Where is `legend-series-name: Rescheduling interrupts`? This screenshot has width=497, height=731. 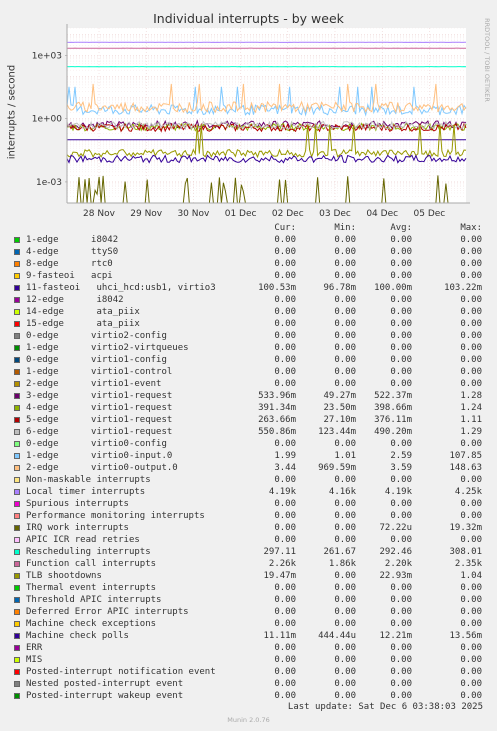 legend-series-name: Rescheduling interrupts is located at coordinates (88, 552).